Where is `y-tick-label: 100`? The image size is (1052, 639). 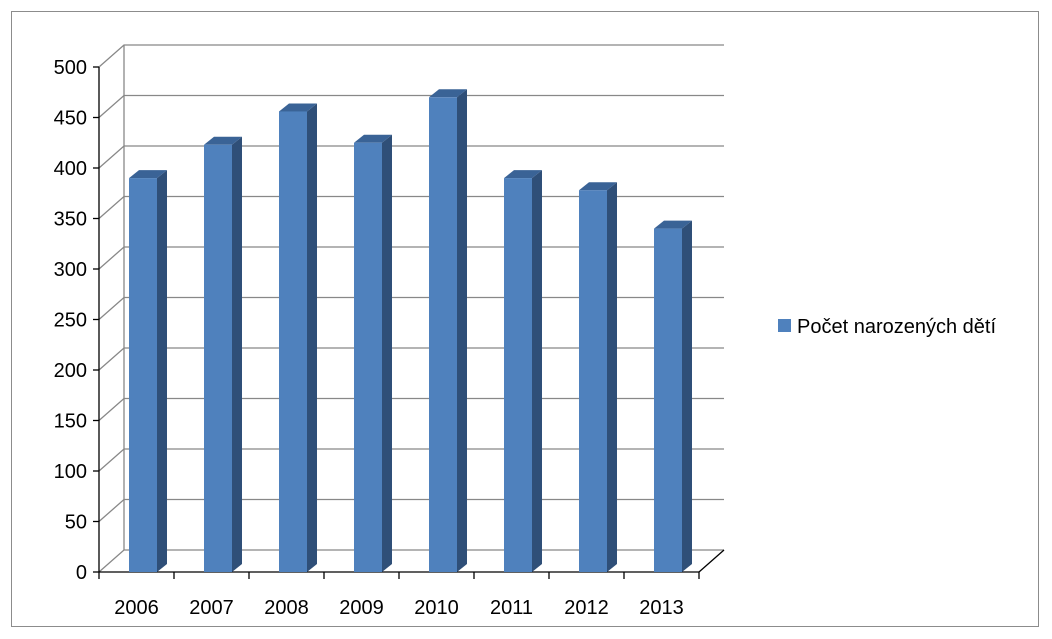
y-tick-label: 100 is located at coordinates (70, 472).